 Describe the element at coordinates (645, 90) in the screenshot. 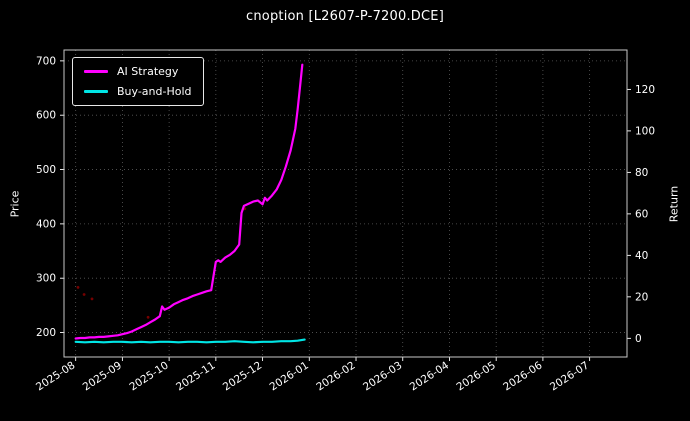

I see `y-tick-label-right: 120` at that location.